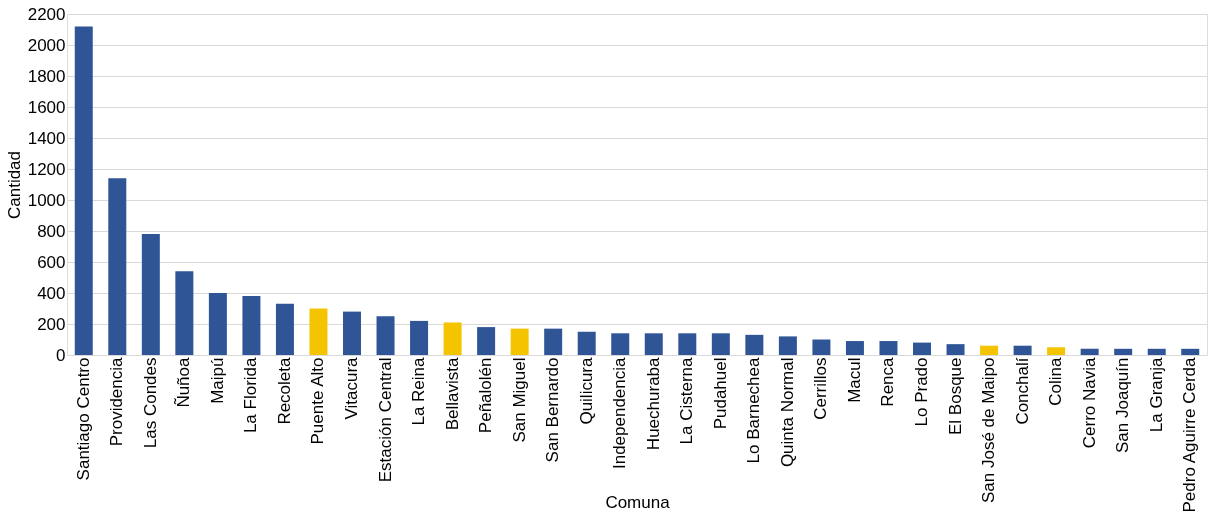  I want to click on x-tick-label: Quilicura, so click(586, 390).